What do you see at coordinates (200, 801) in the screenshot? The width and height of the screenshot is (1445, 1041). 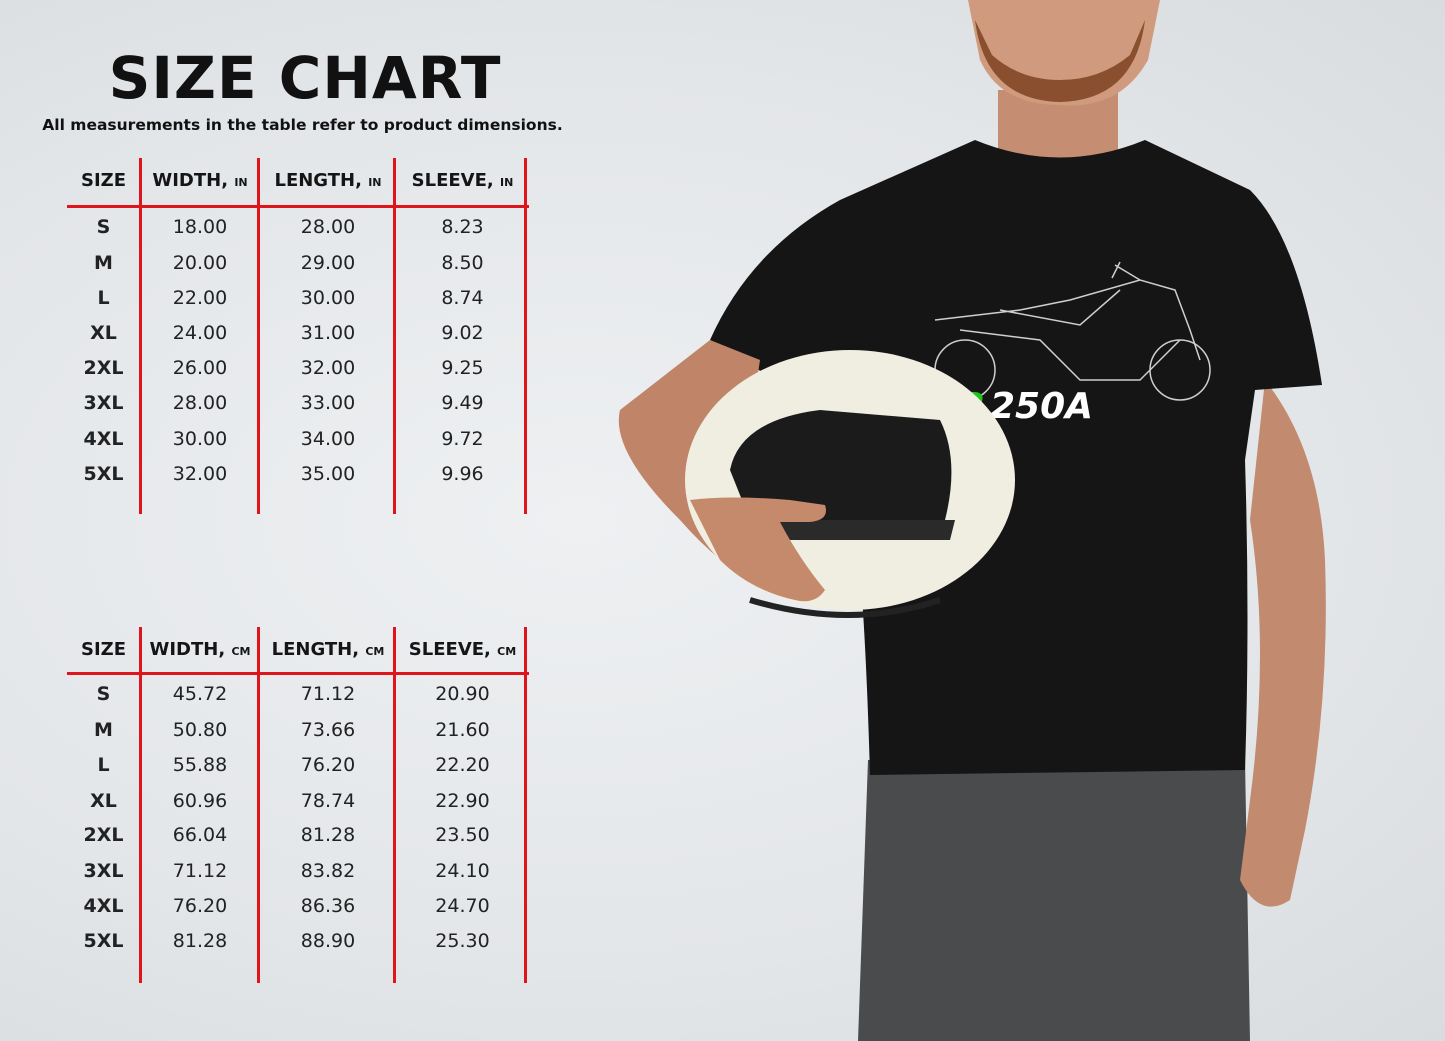 I see `measurement-cell: 60.96` at bounding box center [200, 801].